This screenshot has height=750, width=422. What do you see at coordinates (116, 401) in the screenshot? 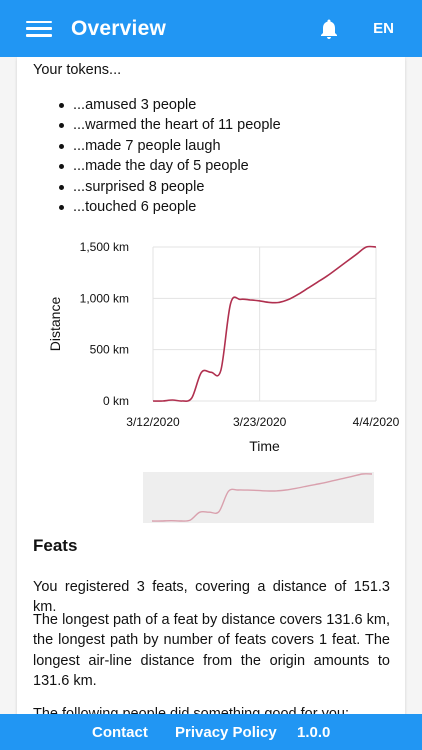
I see `y-tick-label: 0 km` at bounding box center [116, 401].